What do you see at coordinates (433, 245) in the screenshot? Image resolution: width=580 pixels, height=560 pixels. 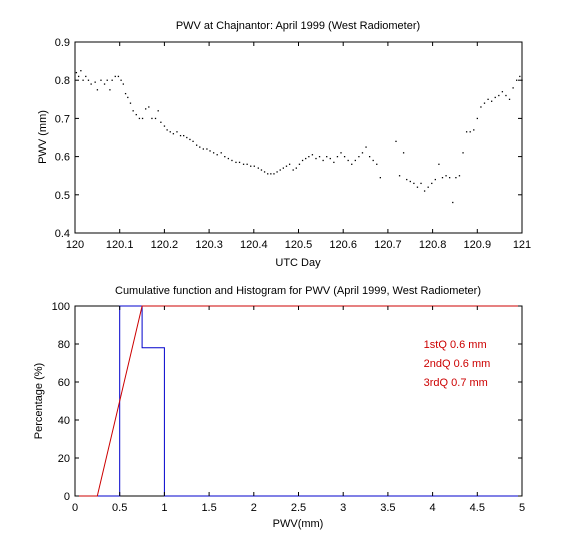 I see `chart1-x-tick-label: 120.8` at bounding box center [433, 245].